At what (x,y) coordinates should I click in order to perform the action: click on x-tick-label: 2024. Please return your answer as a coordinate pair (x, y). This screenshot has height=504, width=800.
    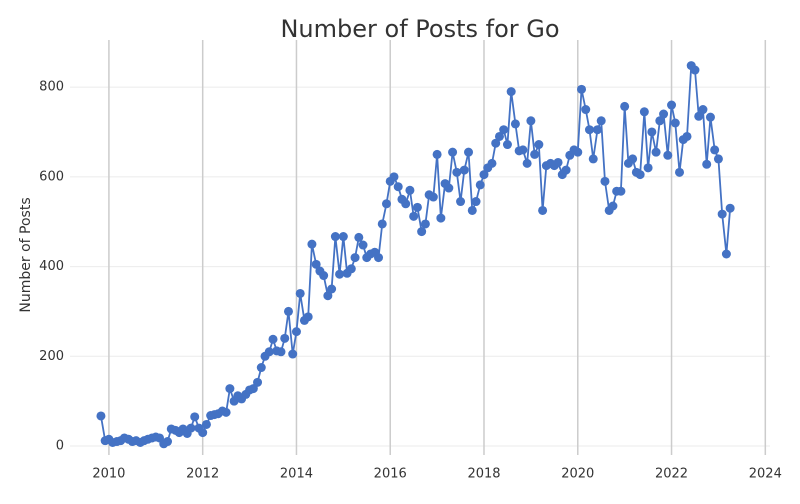
    Looking at the image, I should click on (765, 474).